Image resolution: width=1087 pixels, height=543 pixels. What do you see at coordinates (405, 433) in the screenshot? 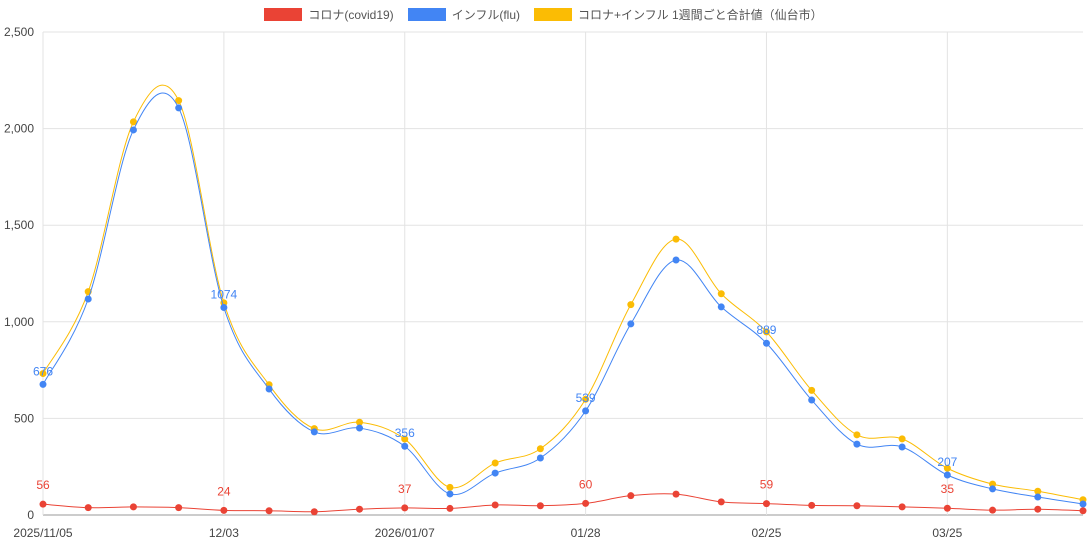
I see `data-label: 356` at bounding box center [405, 433].